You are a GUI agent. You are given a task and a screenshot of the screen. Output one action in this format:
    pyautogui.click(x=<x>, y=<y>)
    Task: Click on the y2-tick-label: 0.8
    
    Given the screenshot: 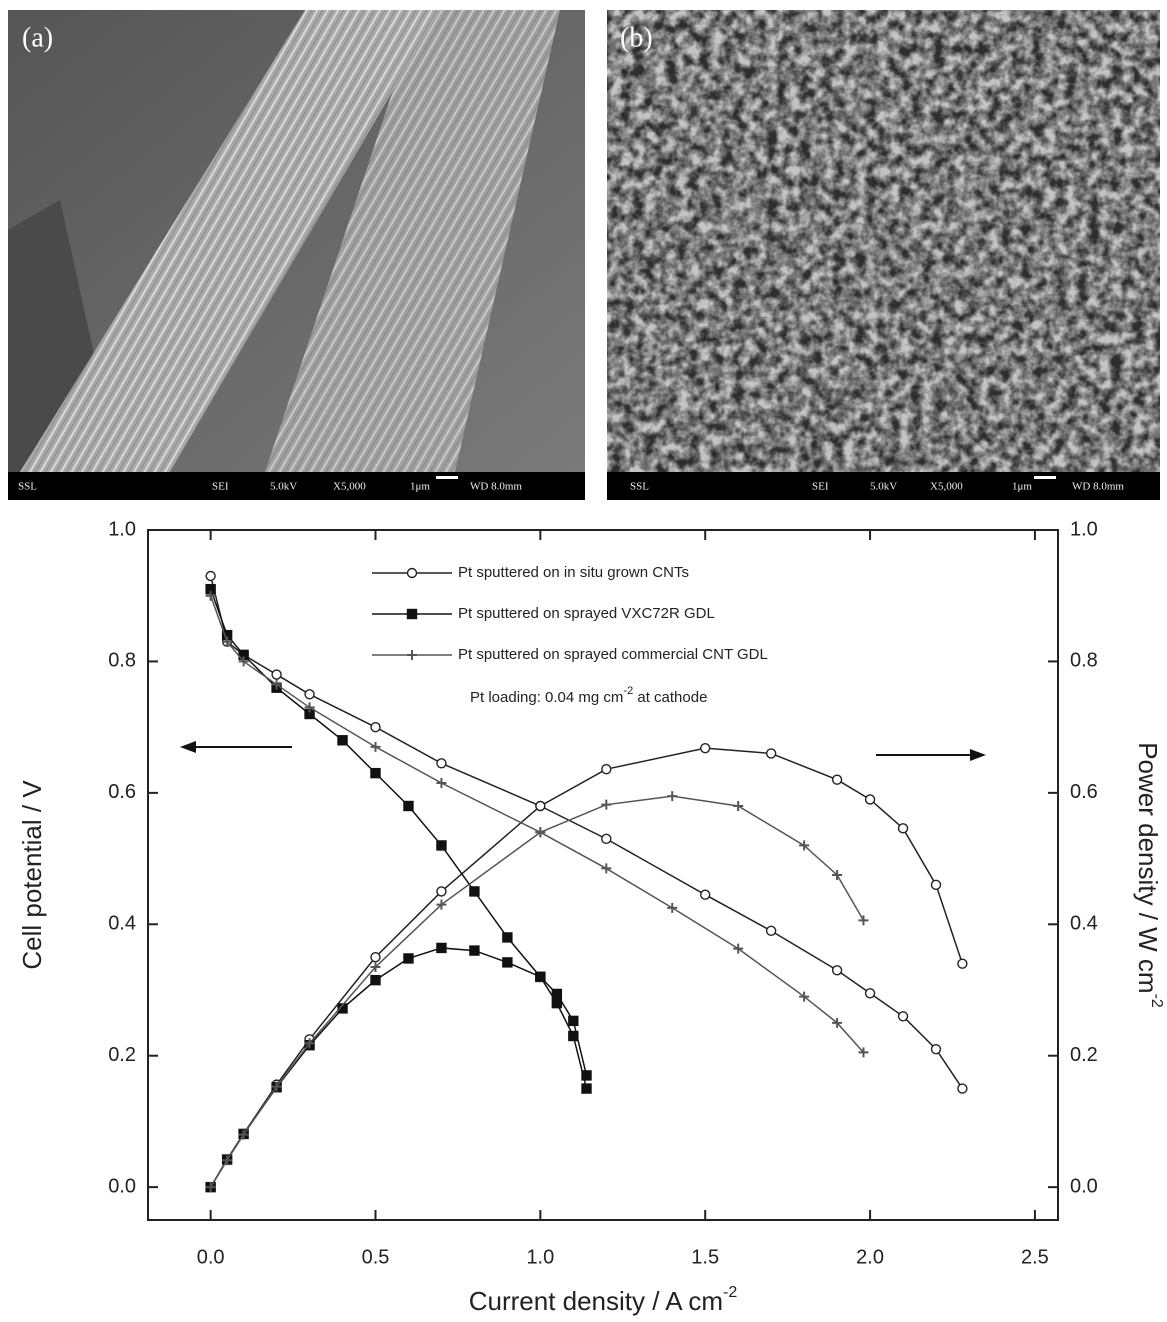 What is the action you would take?
    pyautogui.click(x=1084, y=661)
    